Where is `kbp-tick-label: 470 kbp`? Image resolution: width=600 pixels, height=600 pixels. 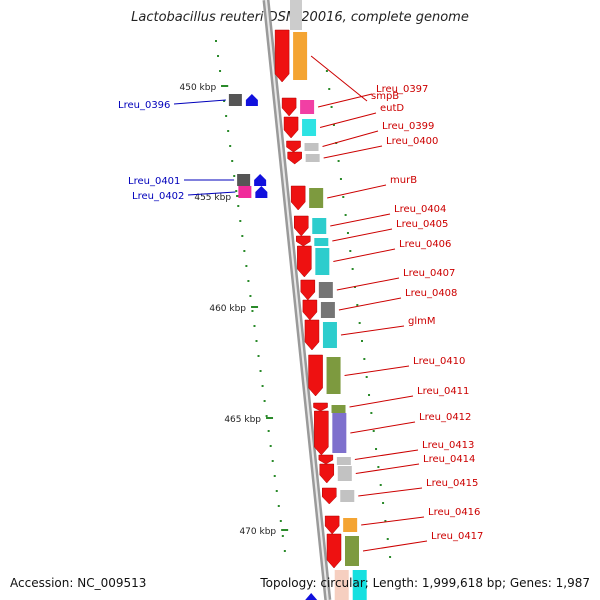 kbp-tick-label: 470 kbp is located at coordinates (257, 532).